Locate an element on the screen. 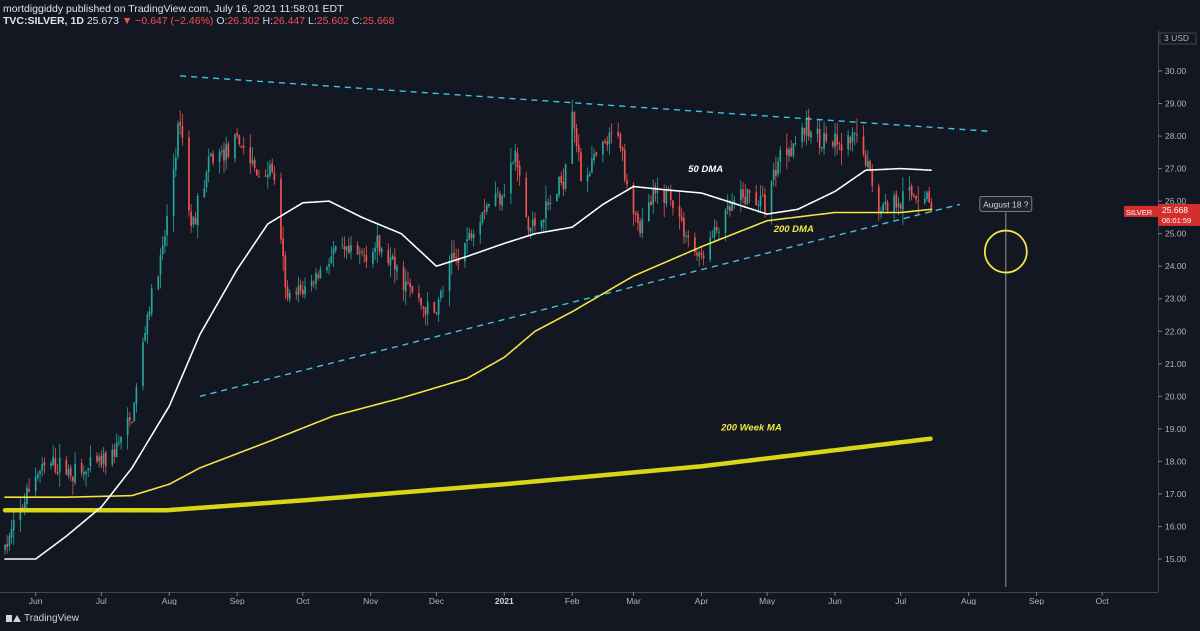  currency-label: 3 USD is located at coordinates (1176, 38).